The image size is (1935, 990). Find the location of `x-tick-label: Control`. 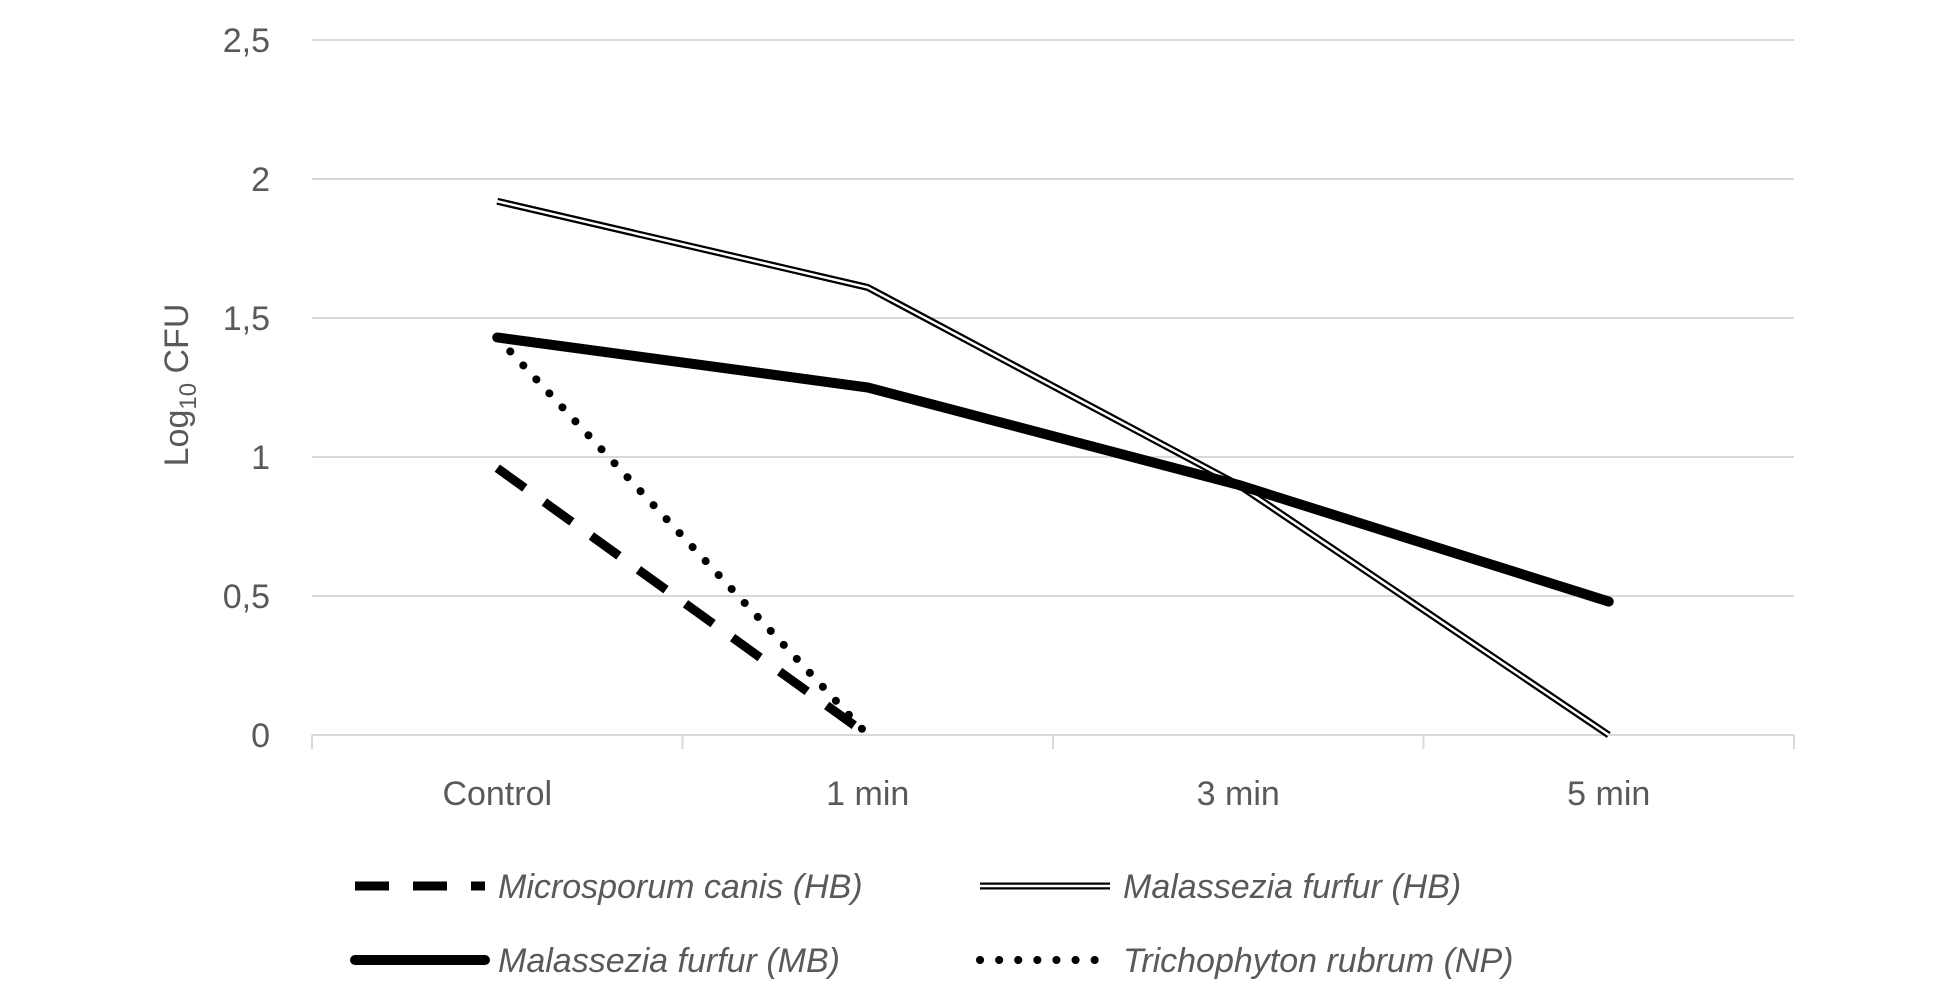

x-tick-label: Control is located at coordinates (497, 794).